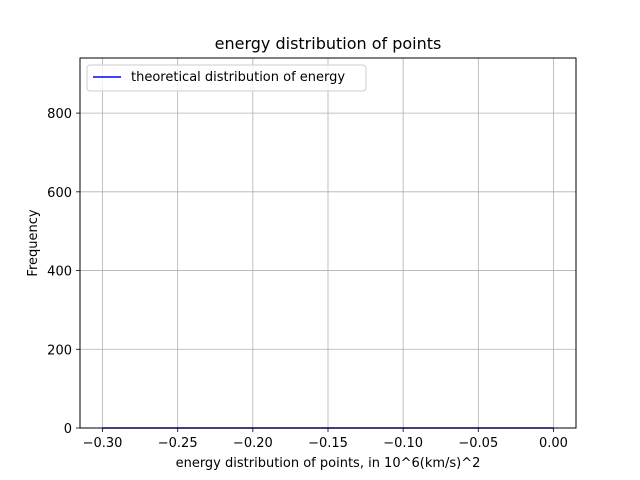 This screenshot has width=640, height=480. I want to click on legend: theoretical distribution of energy, so click(226, 78).